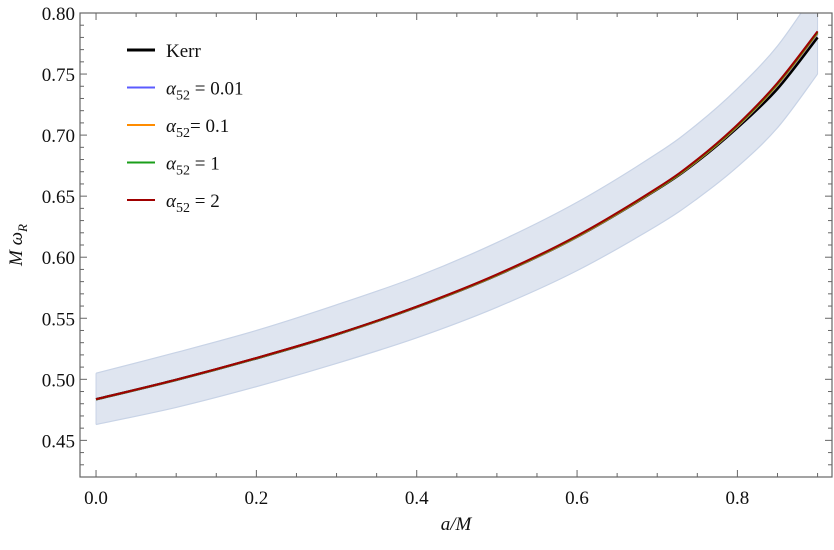 The height and width of the screenshot is (550, 834). Describe the element at coordinates (257, 498) in the screenshot. I see `x-tick-label: 0.2` at that location.